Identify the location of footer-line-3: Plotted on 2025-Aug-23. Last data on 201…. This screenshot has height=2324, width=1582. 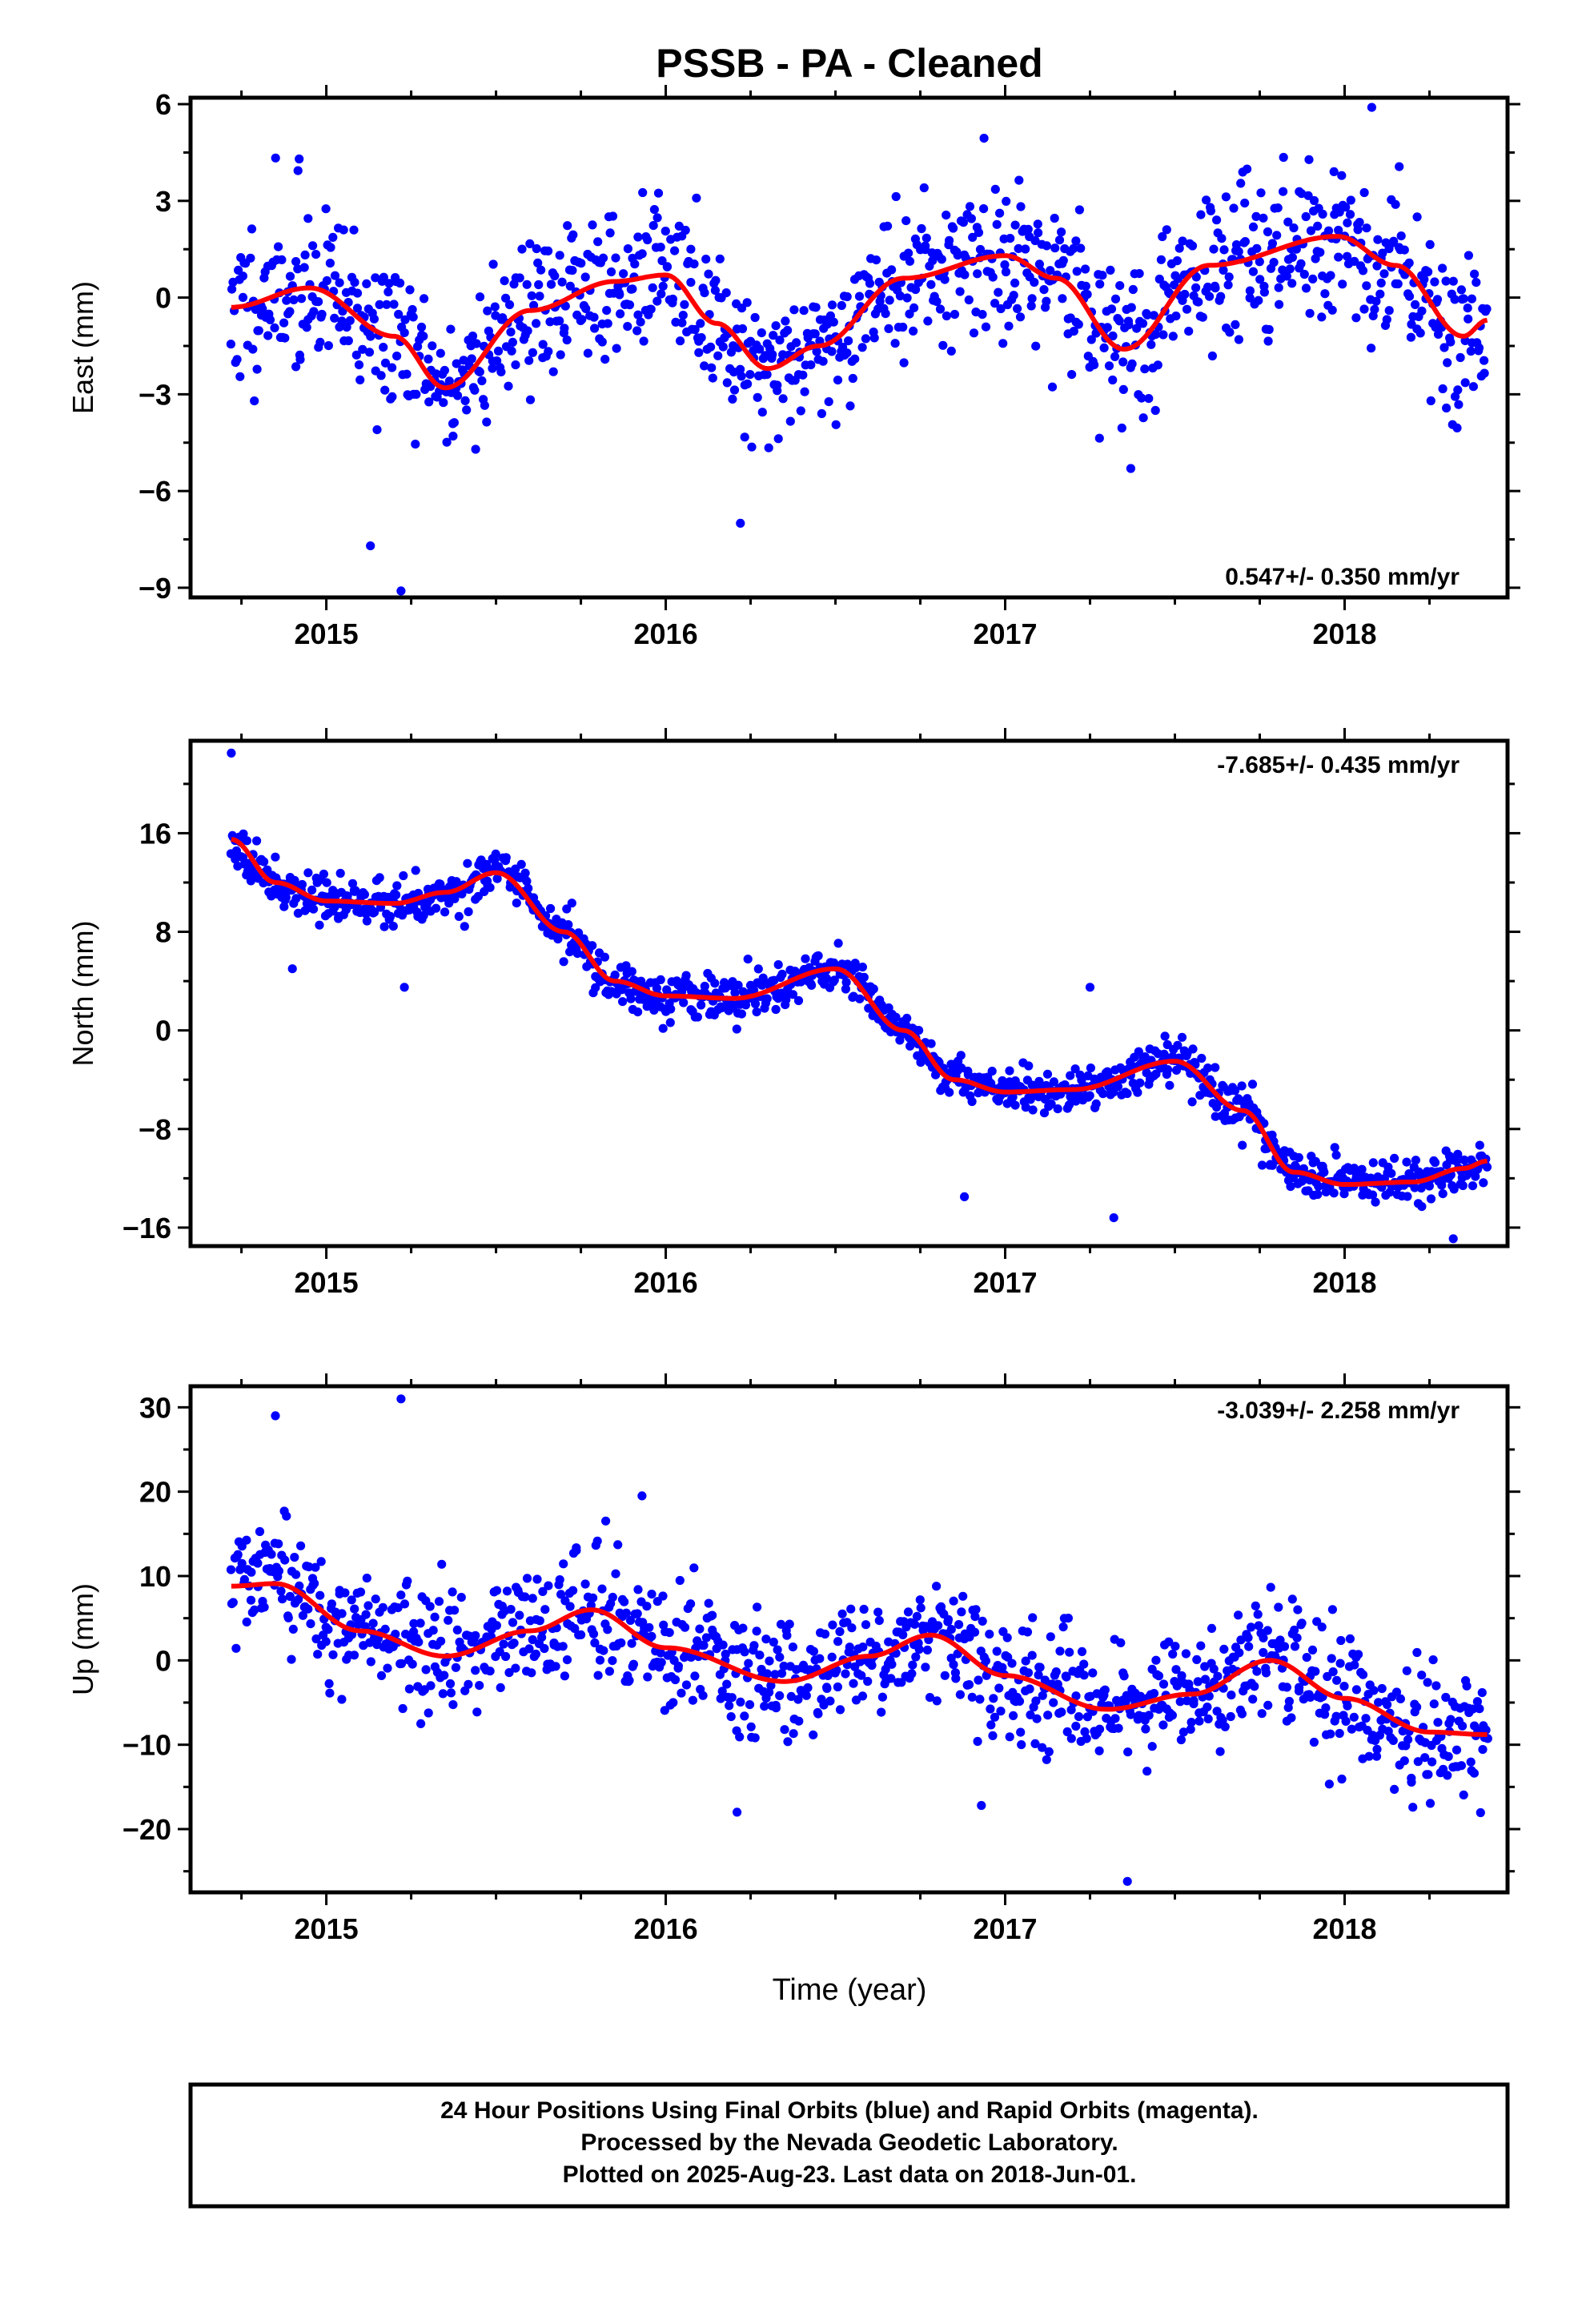
(850, 2174).